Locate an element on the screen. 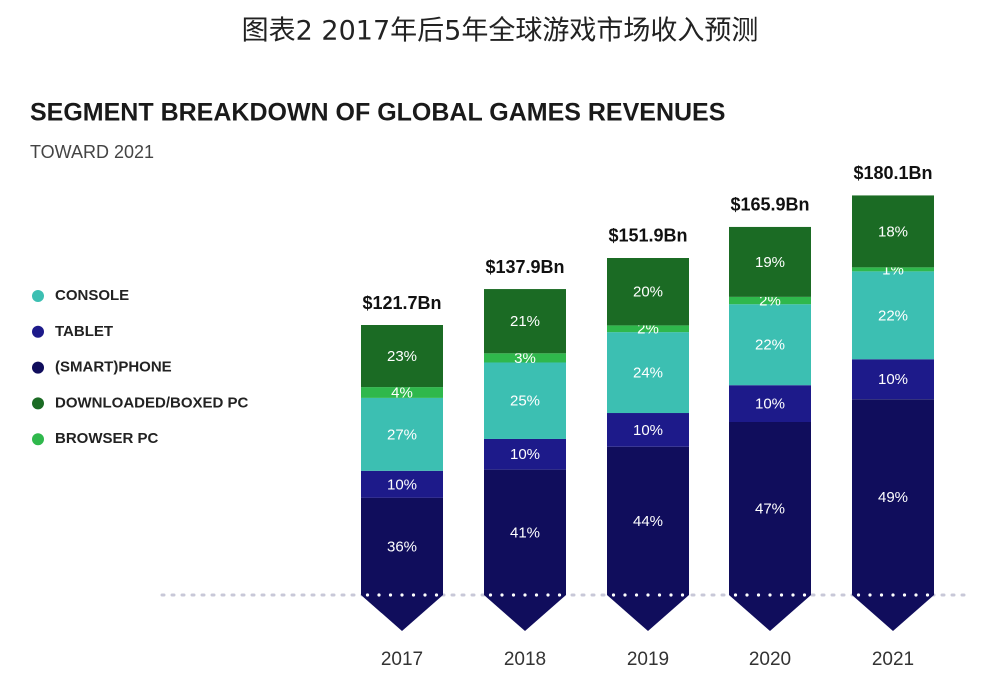  segment-label: 47% is located at coordinates (770, 508).